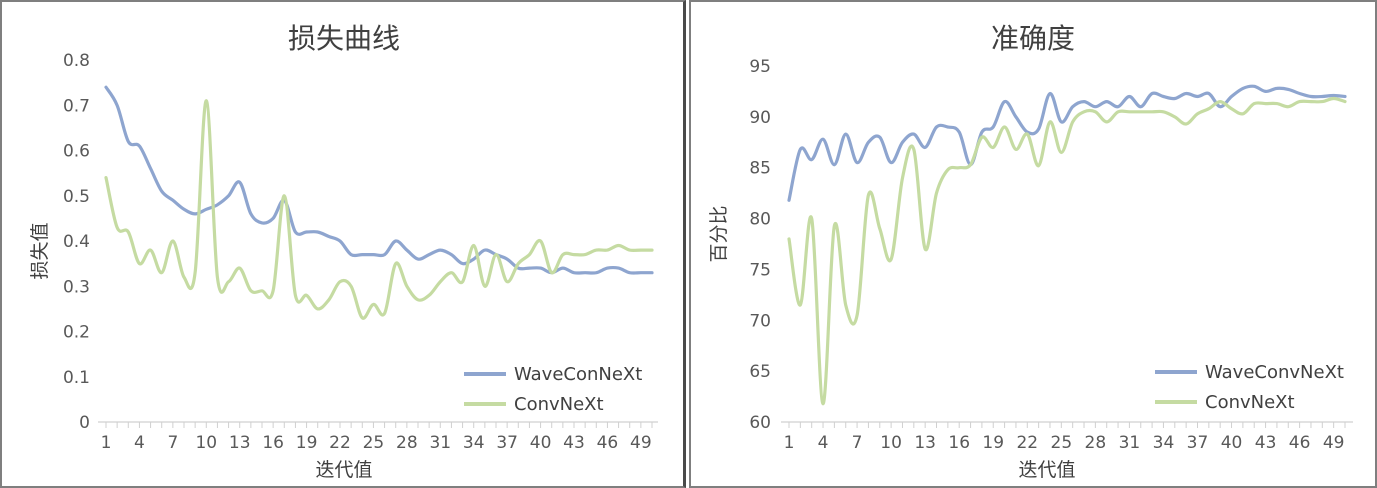  I want to click on y-tick-label: 85, so click(760, 169).